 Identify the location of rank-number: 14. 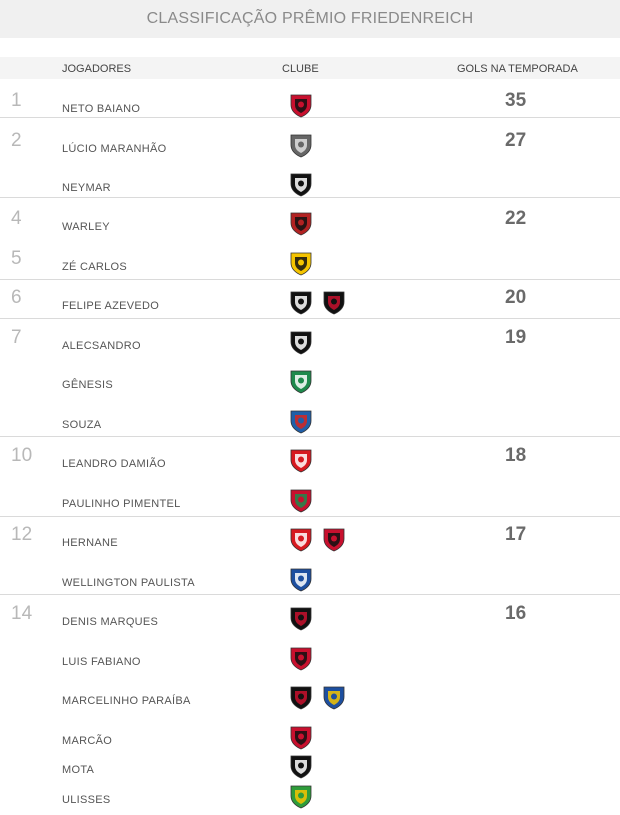
(22, 613).